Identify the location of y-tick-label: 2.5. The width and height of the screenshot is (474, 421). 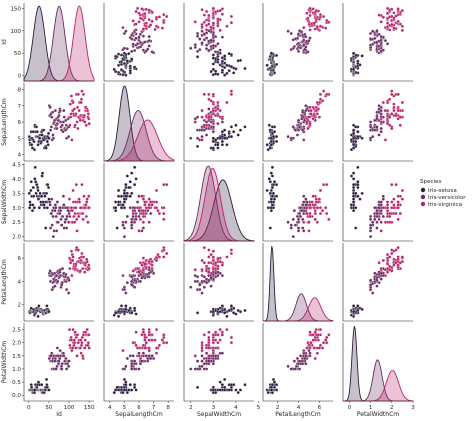
(16, 331).